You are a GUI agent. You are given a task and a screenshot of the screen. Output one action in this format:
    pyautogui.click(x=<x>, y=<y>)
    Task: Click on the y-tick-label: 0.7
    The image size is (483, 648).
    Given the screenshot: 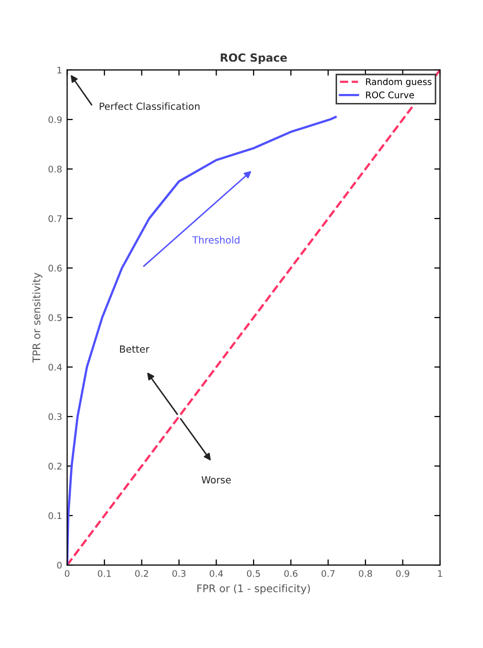 What is the action you would take?
    pyautogui.click(x=55, y=218)
    